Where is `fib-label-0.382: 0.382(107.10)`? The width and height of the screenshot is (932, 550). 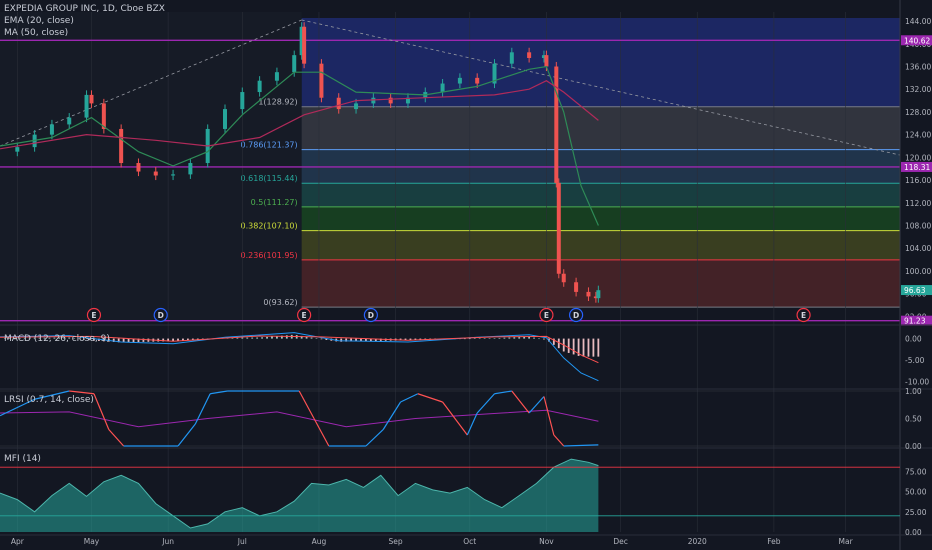
fib-label-0.382: 0.382(107.10) is located at coordinates (269, 226).